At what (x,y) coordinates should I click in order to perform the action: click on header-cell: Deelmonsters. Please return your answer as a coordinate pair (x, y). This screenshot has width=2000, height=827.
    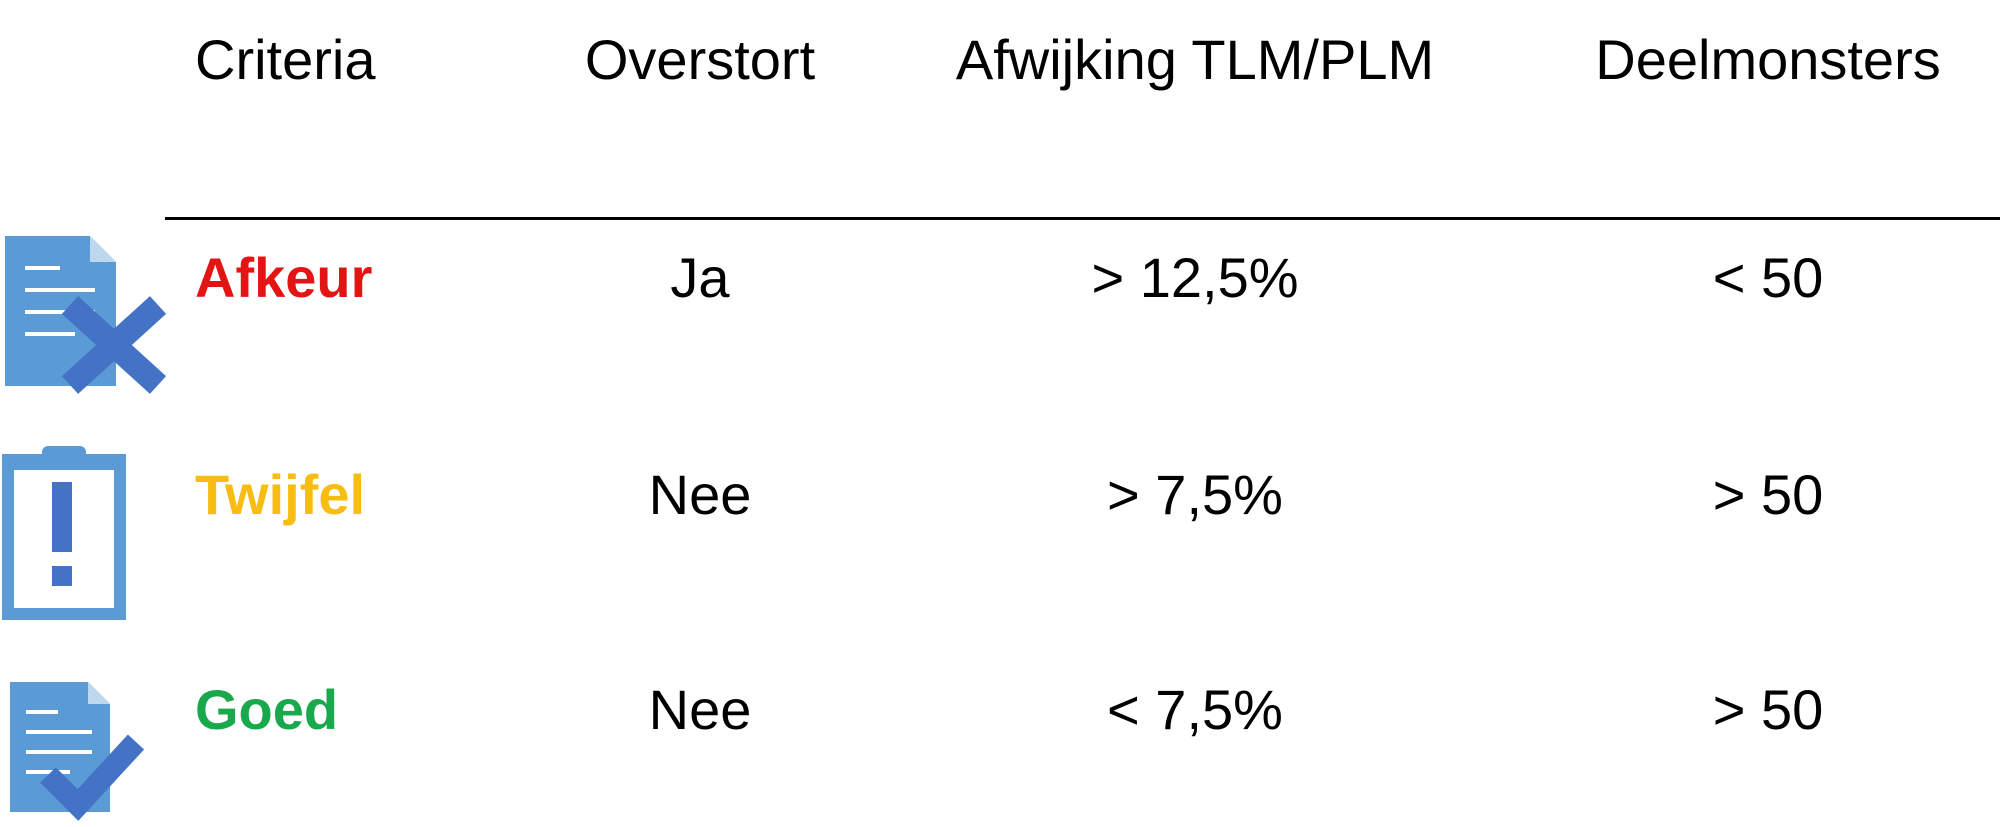
    Looking at the image, I should click on (1768, 59).